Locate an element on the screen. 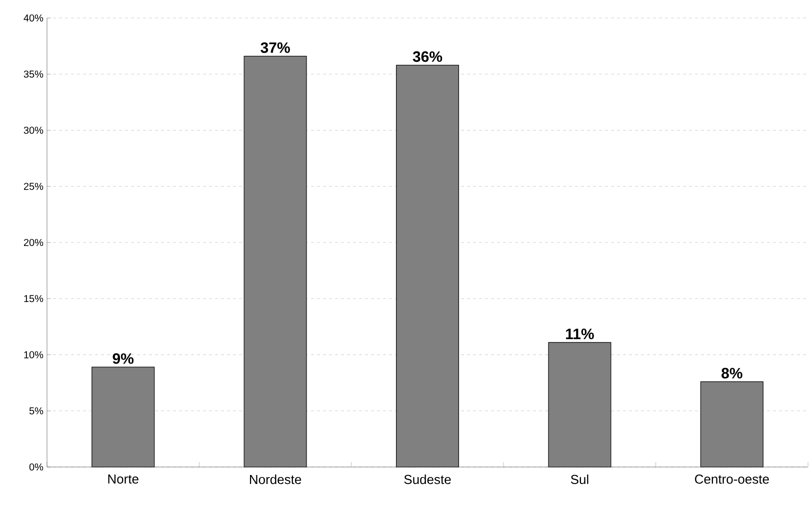 The image size is (811, 509). x-tick-label: Nordeste is located at coordinates (276, 479).